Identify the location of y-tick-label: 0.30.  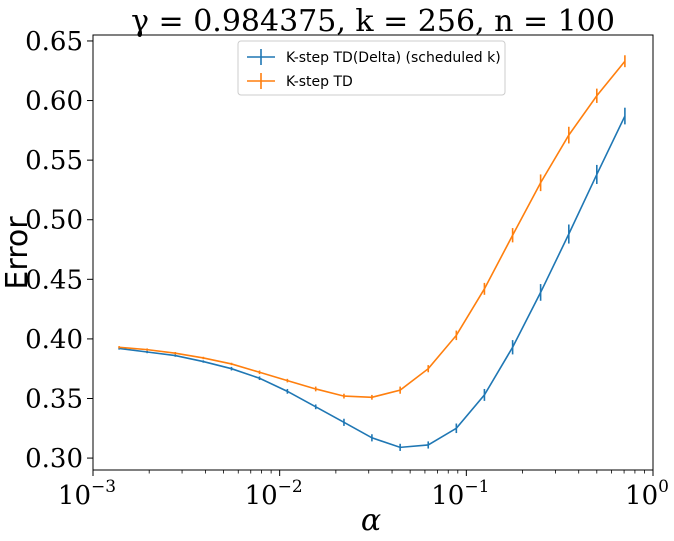
(54, 459).